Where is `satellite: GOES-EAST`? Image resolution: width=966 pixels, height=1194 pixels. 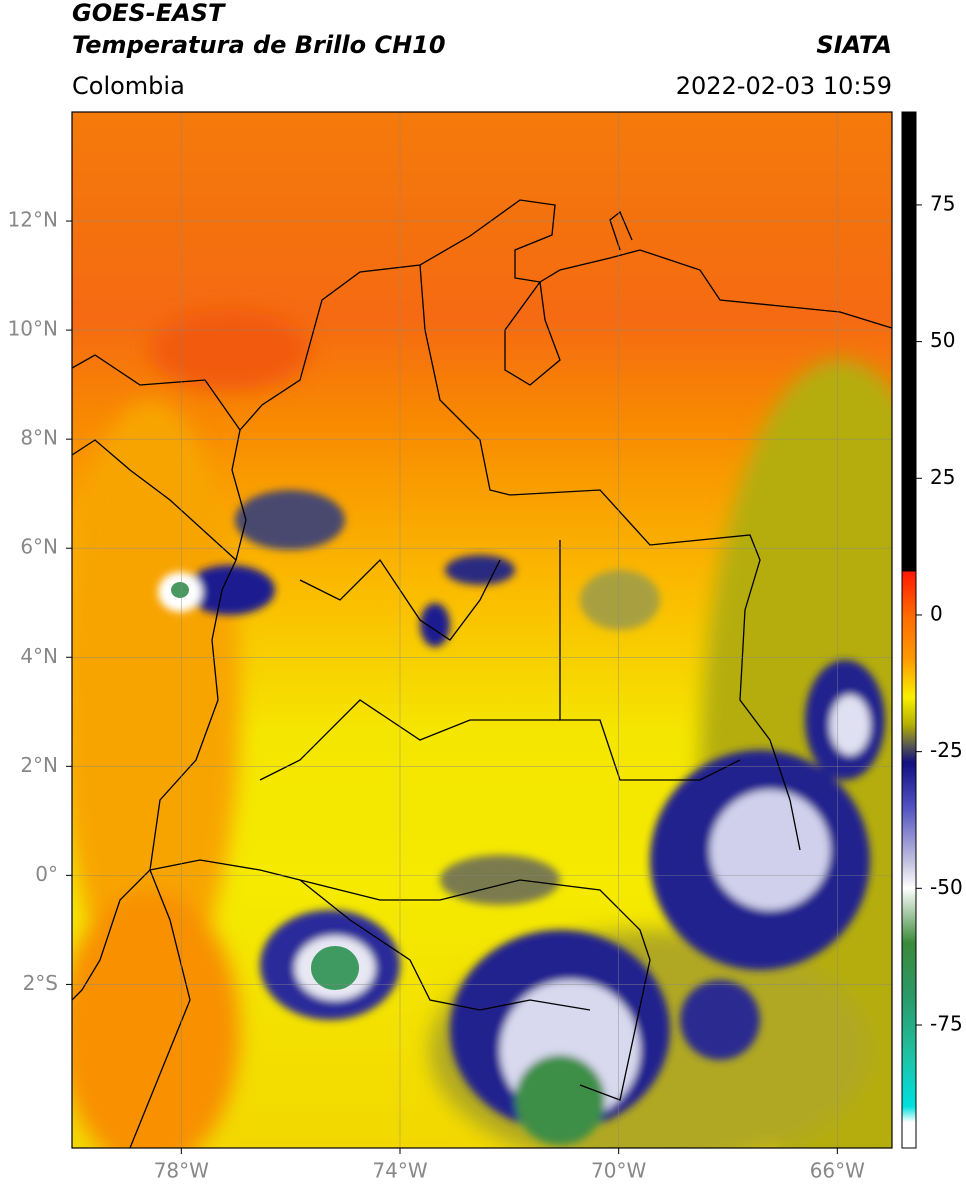
satellite: GOES-EAST is located at coordinates (149, 13).